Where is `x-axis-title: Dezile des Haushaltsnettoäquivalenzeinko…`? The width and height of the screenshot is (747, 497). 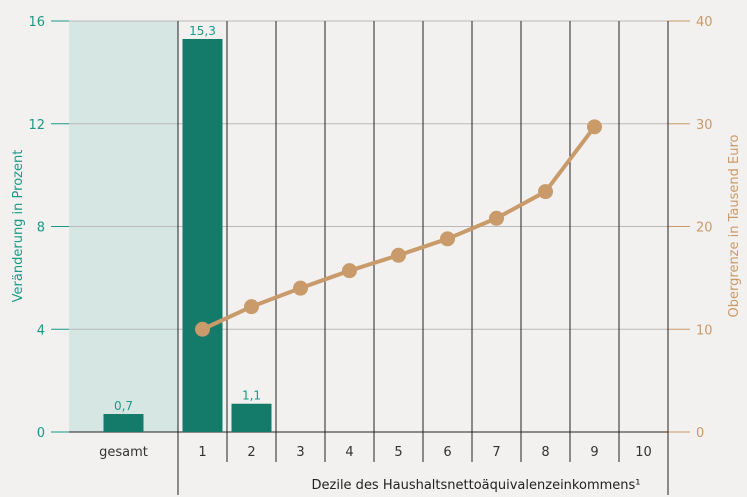
x-axis-title: Dezile des Haushaltsnettoäquivalenzeinko… is located at coordinates (476, 485).